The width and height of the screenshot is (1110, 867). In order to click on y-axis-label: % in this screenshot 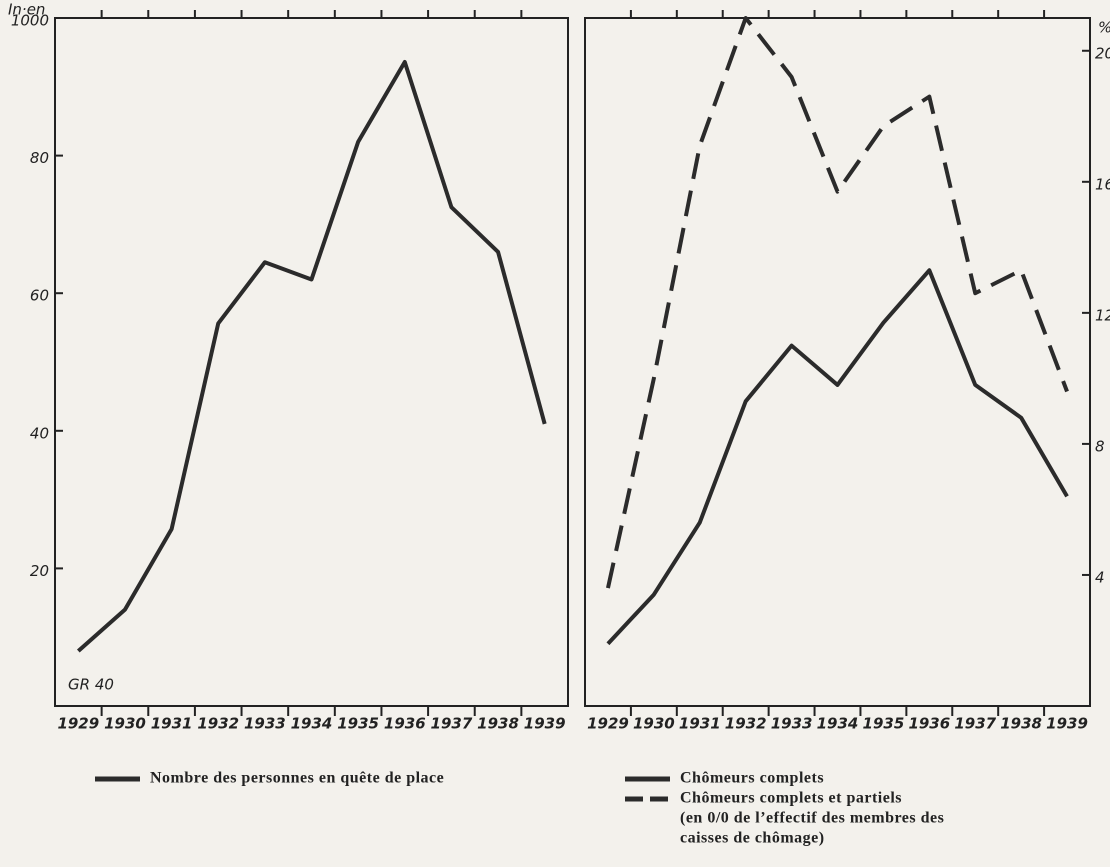, I will do `click(1104, 28)`.